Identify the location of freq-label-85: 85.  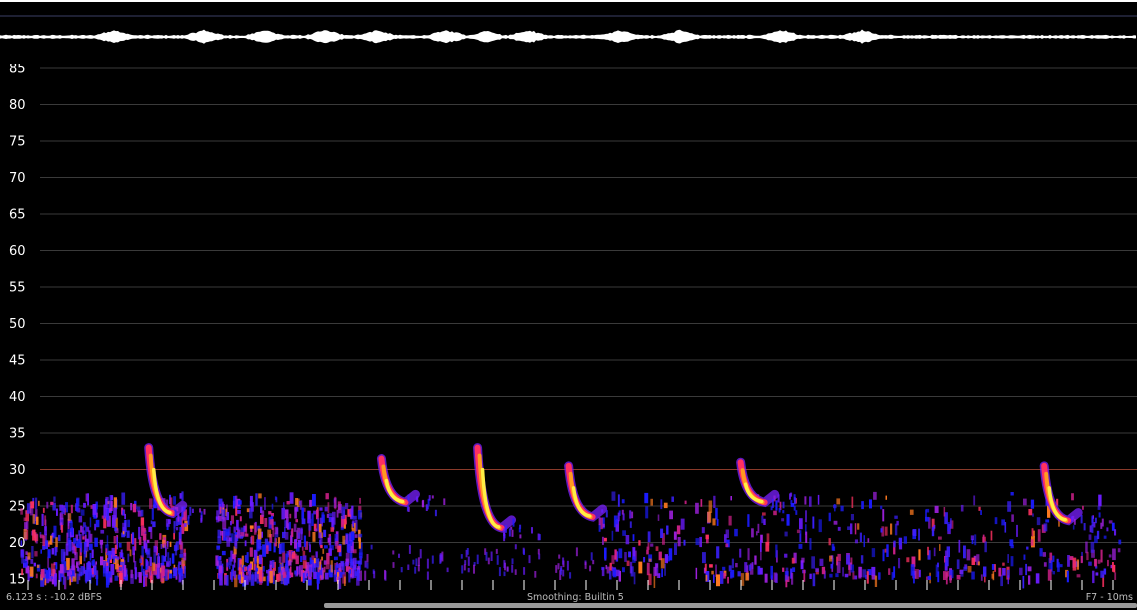
(17, 70).